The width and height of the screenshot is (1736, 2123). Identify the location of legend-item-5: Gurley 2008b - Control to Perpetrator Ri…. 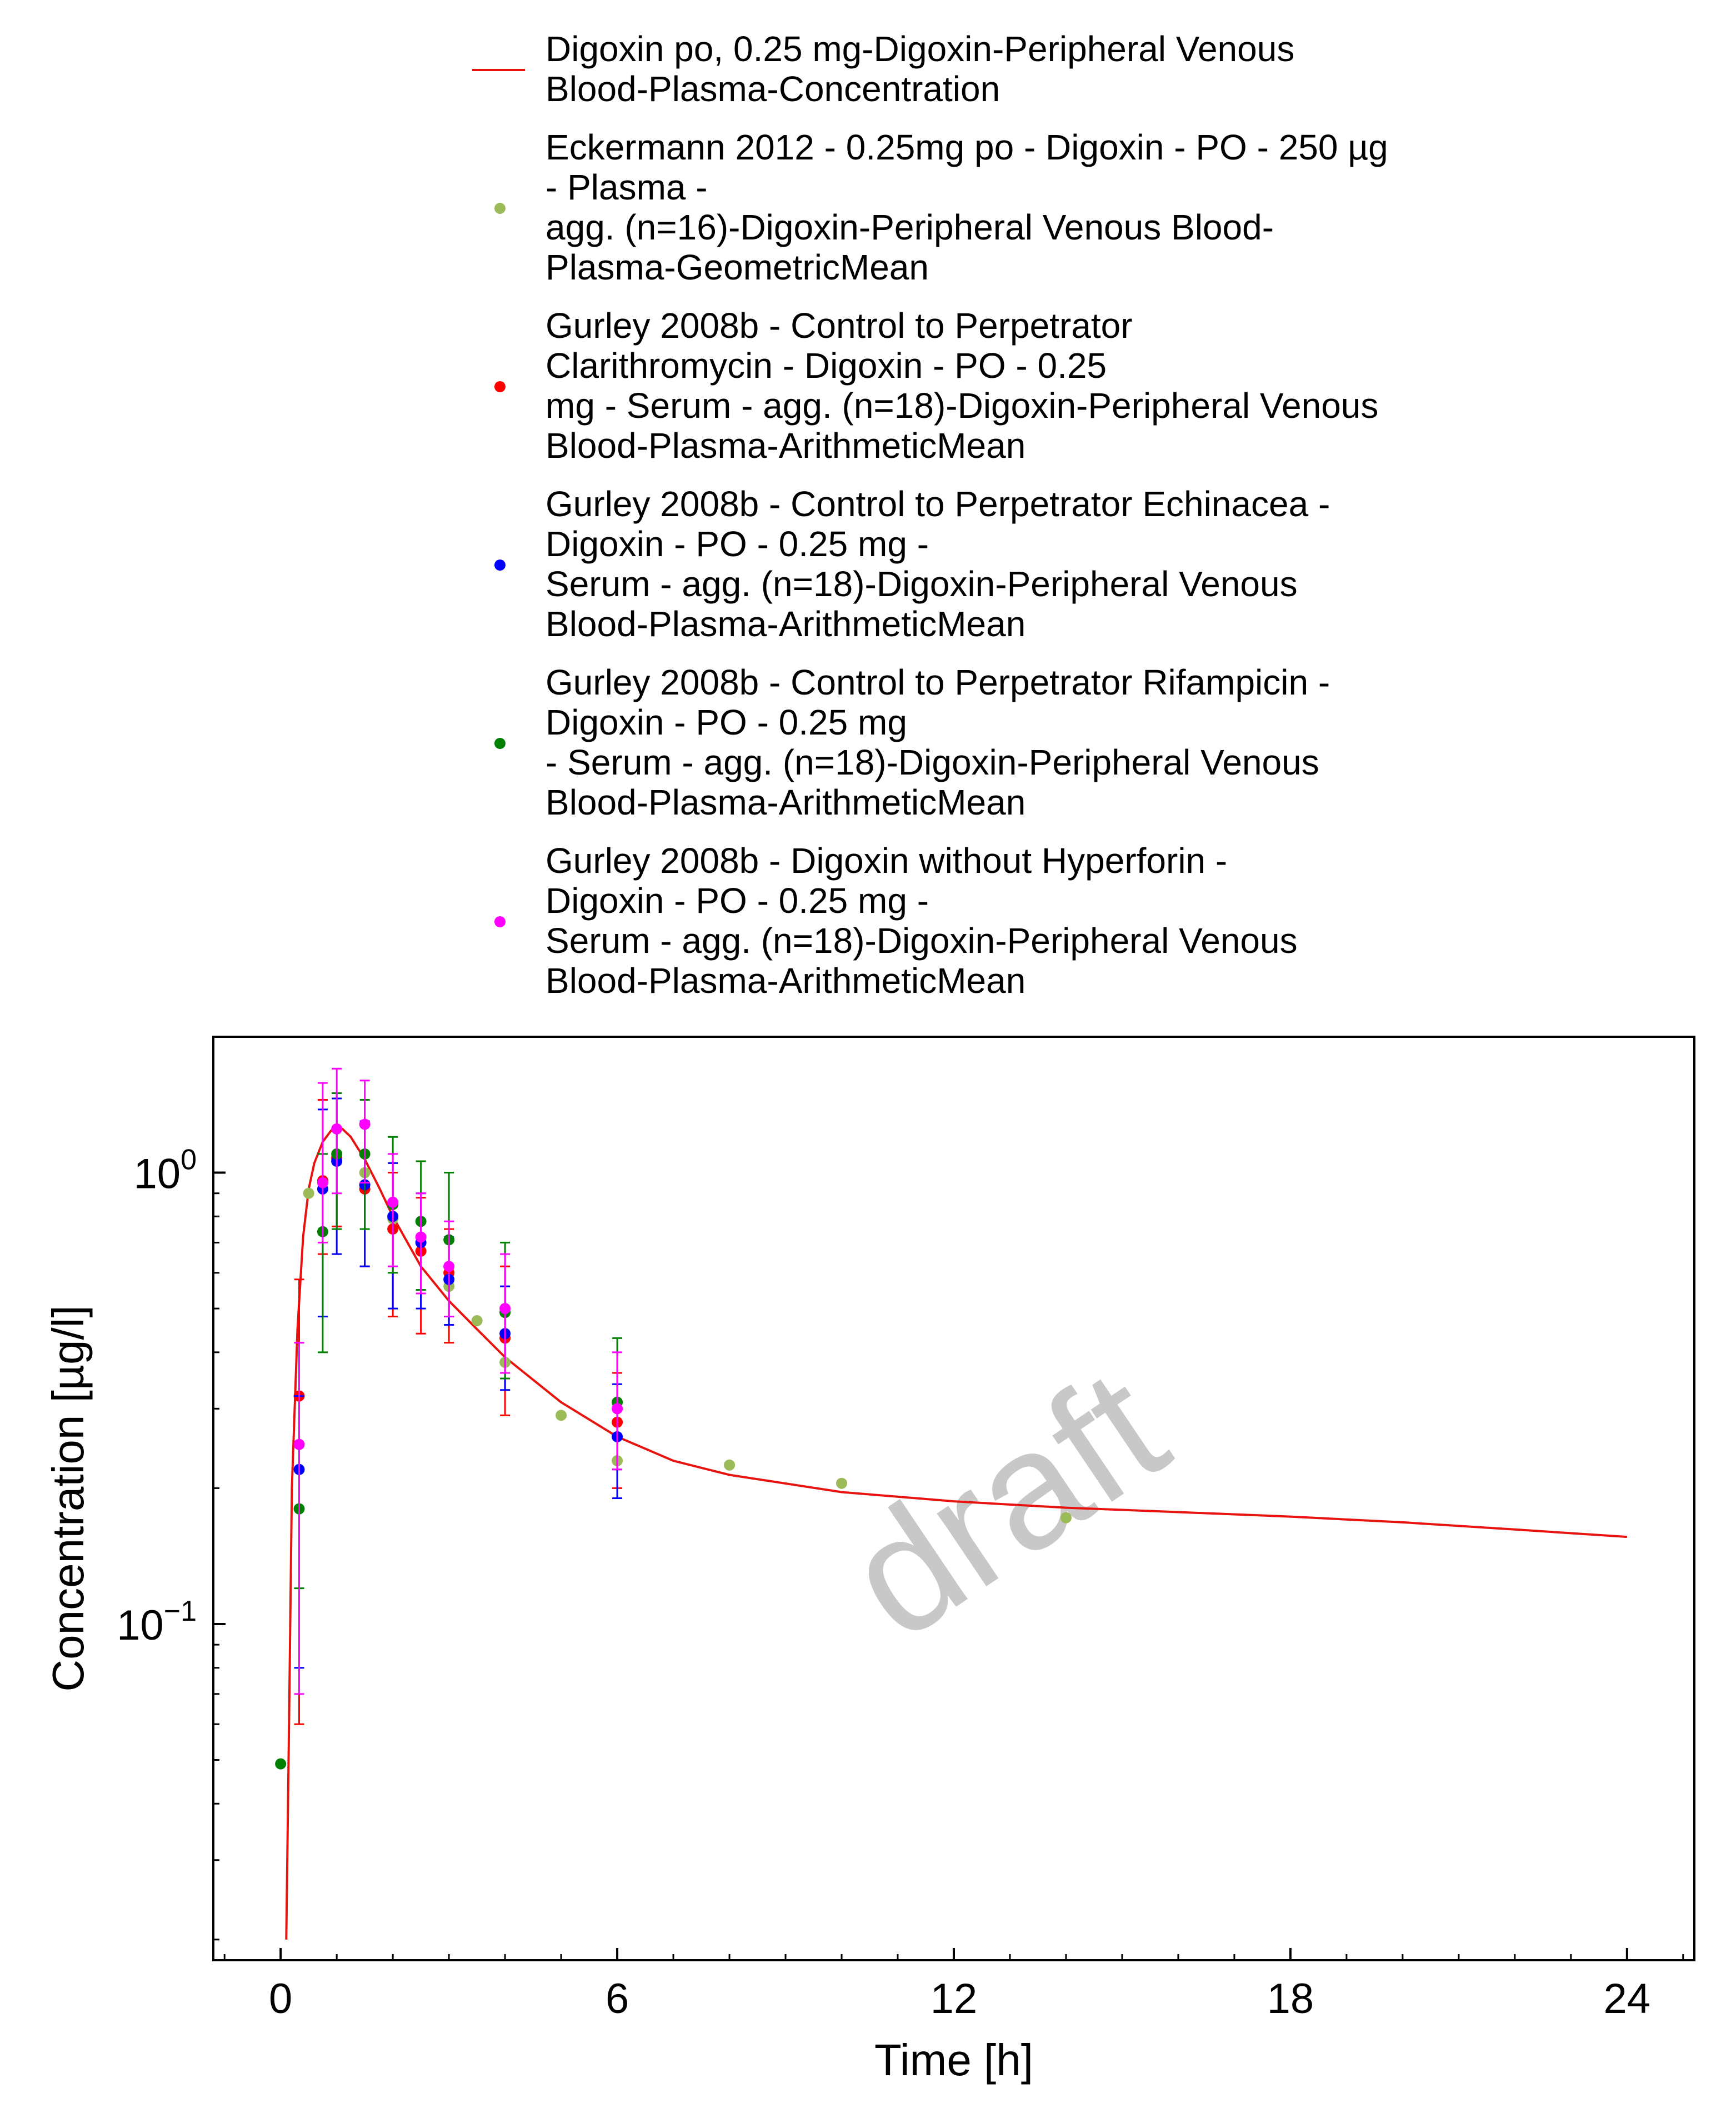
(912, 742).